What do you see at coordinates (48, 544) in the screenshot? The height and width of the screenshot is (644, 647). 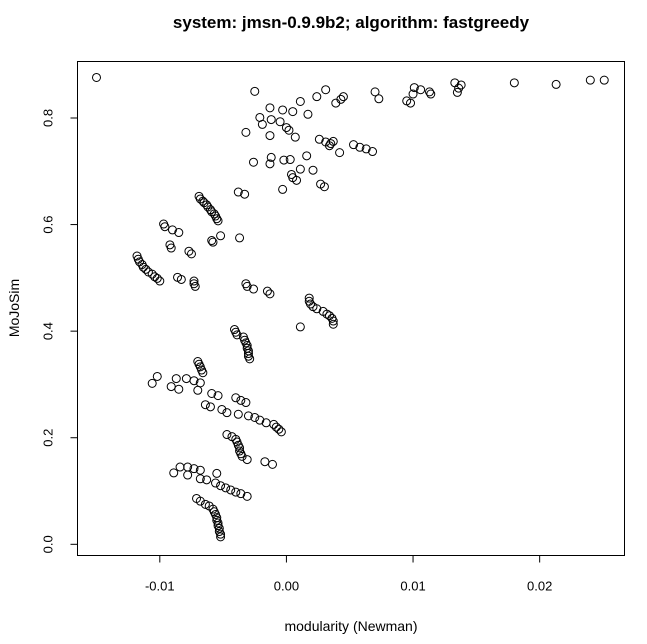 I see `y-tick-label: 0.0` at bounding box center [48, 544].